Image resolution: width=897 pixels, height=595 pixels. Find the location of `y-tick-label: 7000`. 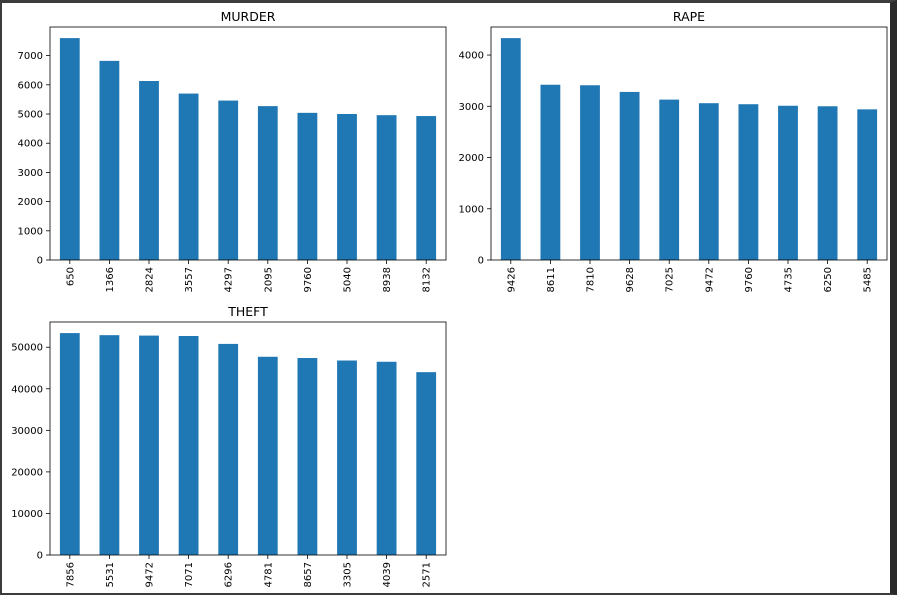

y-tick-label: 7000 is located at coordinates (30, 56).